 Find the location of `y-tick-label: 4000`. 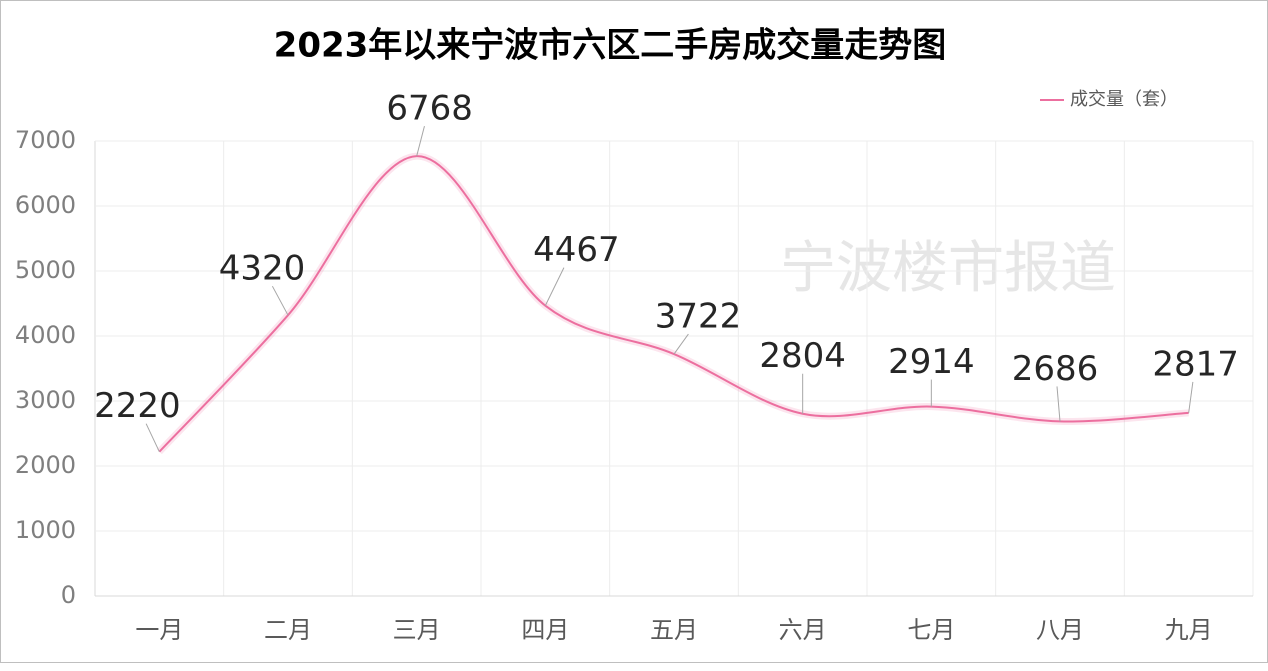

y-tick-label: 4000 is located at coordinates (45, 335).